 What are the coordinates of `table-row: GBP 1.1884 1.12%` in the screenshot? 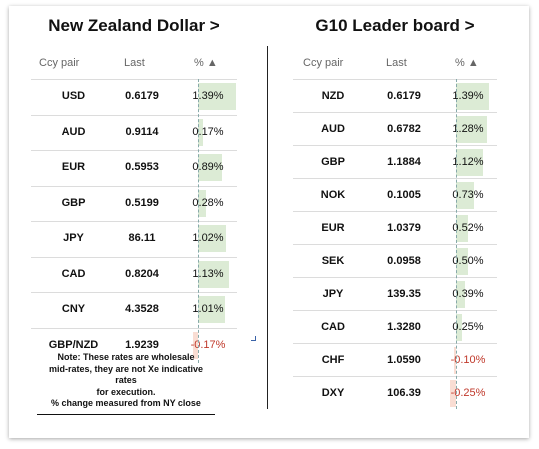 It's located at (395, 162).